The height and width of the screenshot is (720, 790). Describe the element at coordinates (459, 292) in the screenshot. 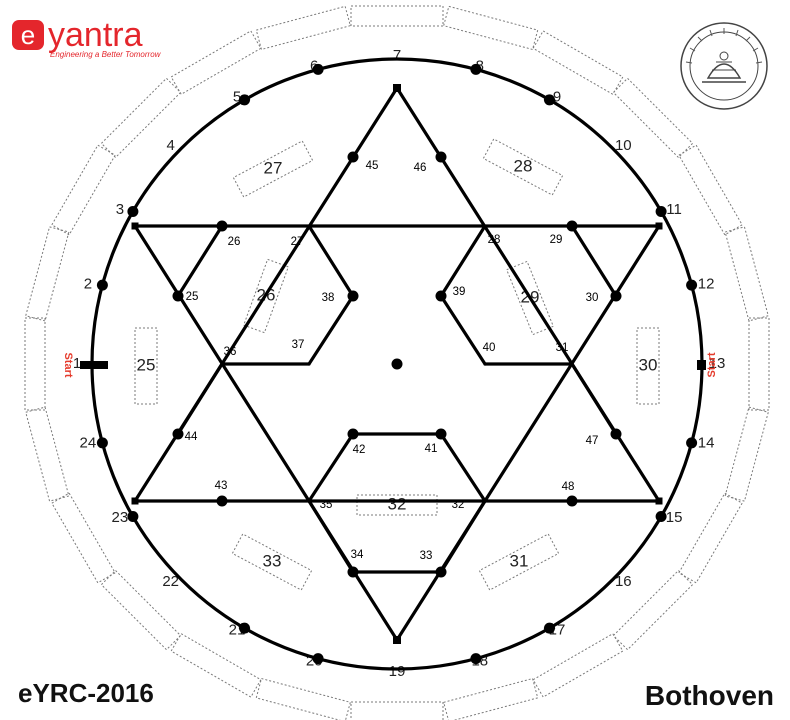

I see `node-label-39: 39` at that location.